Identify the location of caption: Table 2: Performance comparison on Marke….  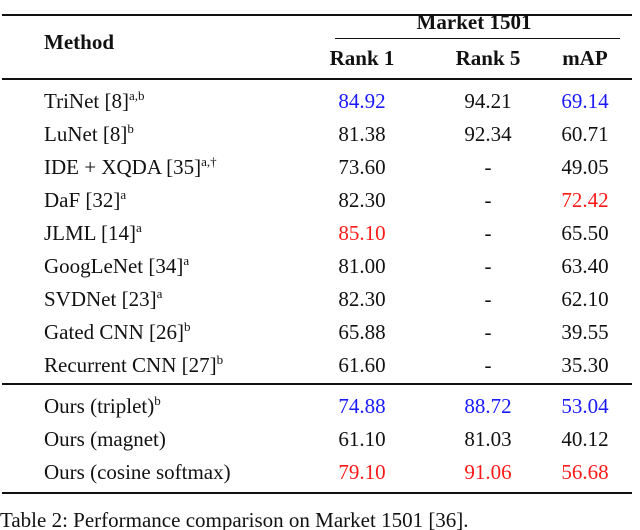
(234, 519).